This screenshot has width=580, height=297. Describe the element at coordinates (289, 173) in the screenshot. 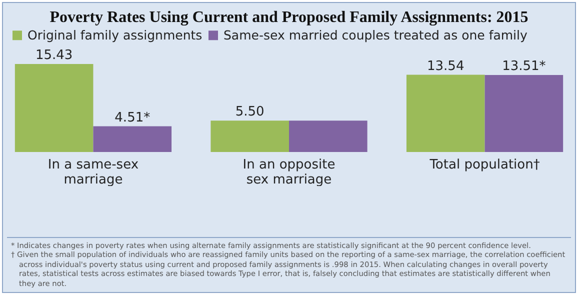

I see `x-tick-label: In an opposite sex marriage` at that location.